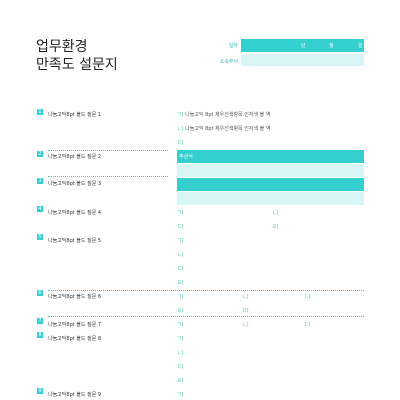 The image size is (400, 400). Describe the element at coordinates (180, 367) in the screenshot. I see `q8-option-c: ㄷ)` at that location.